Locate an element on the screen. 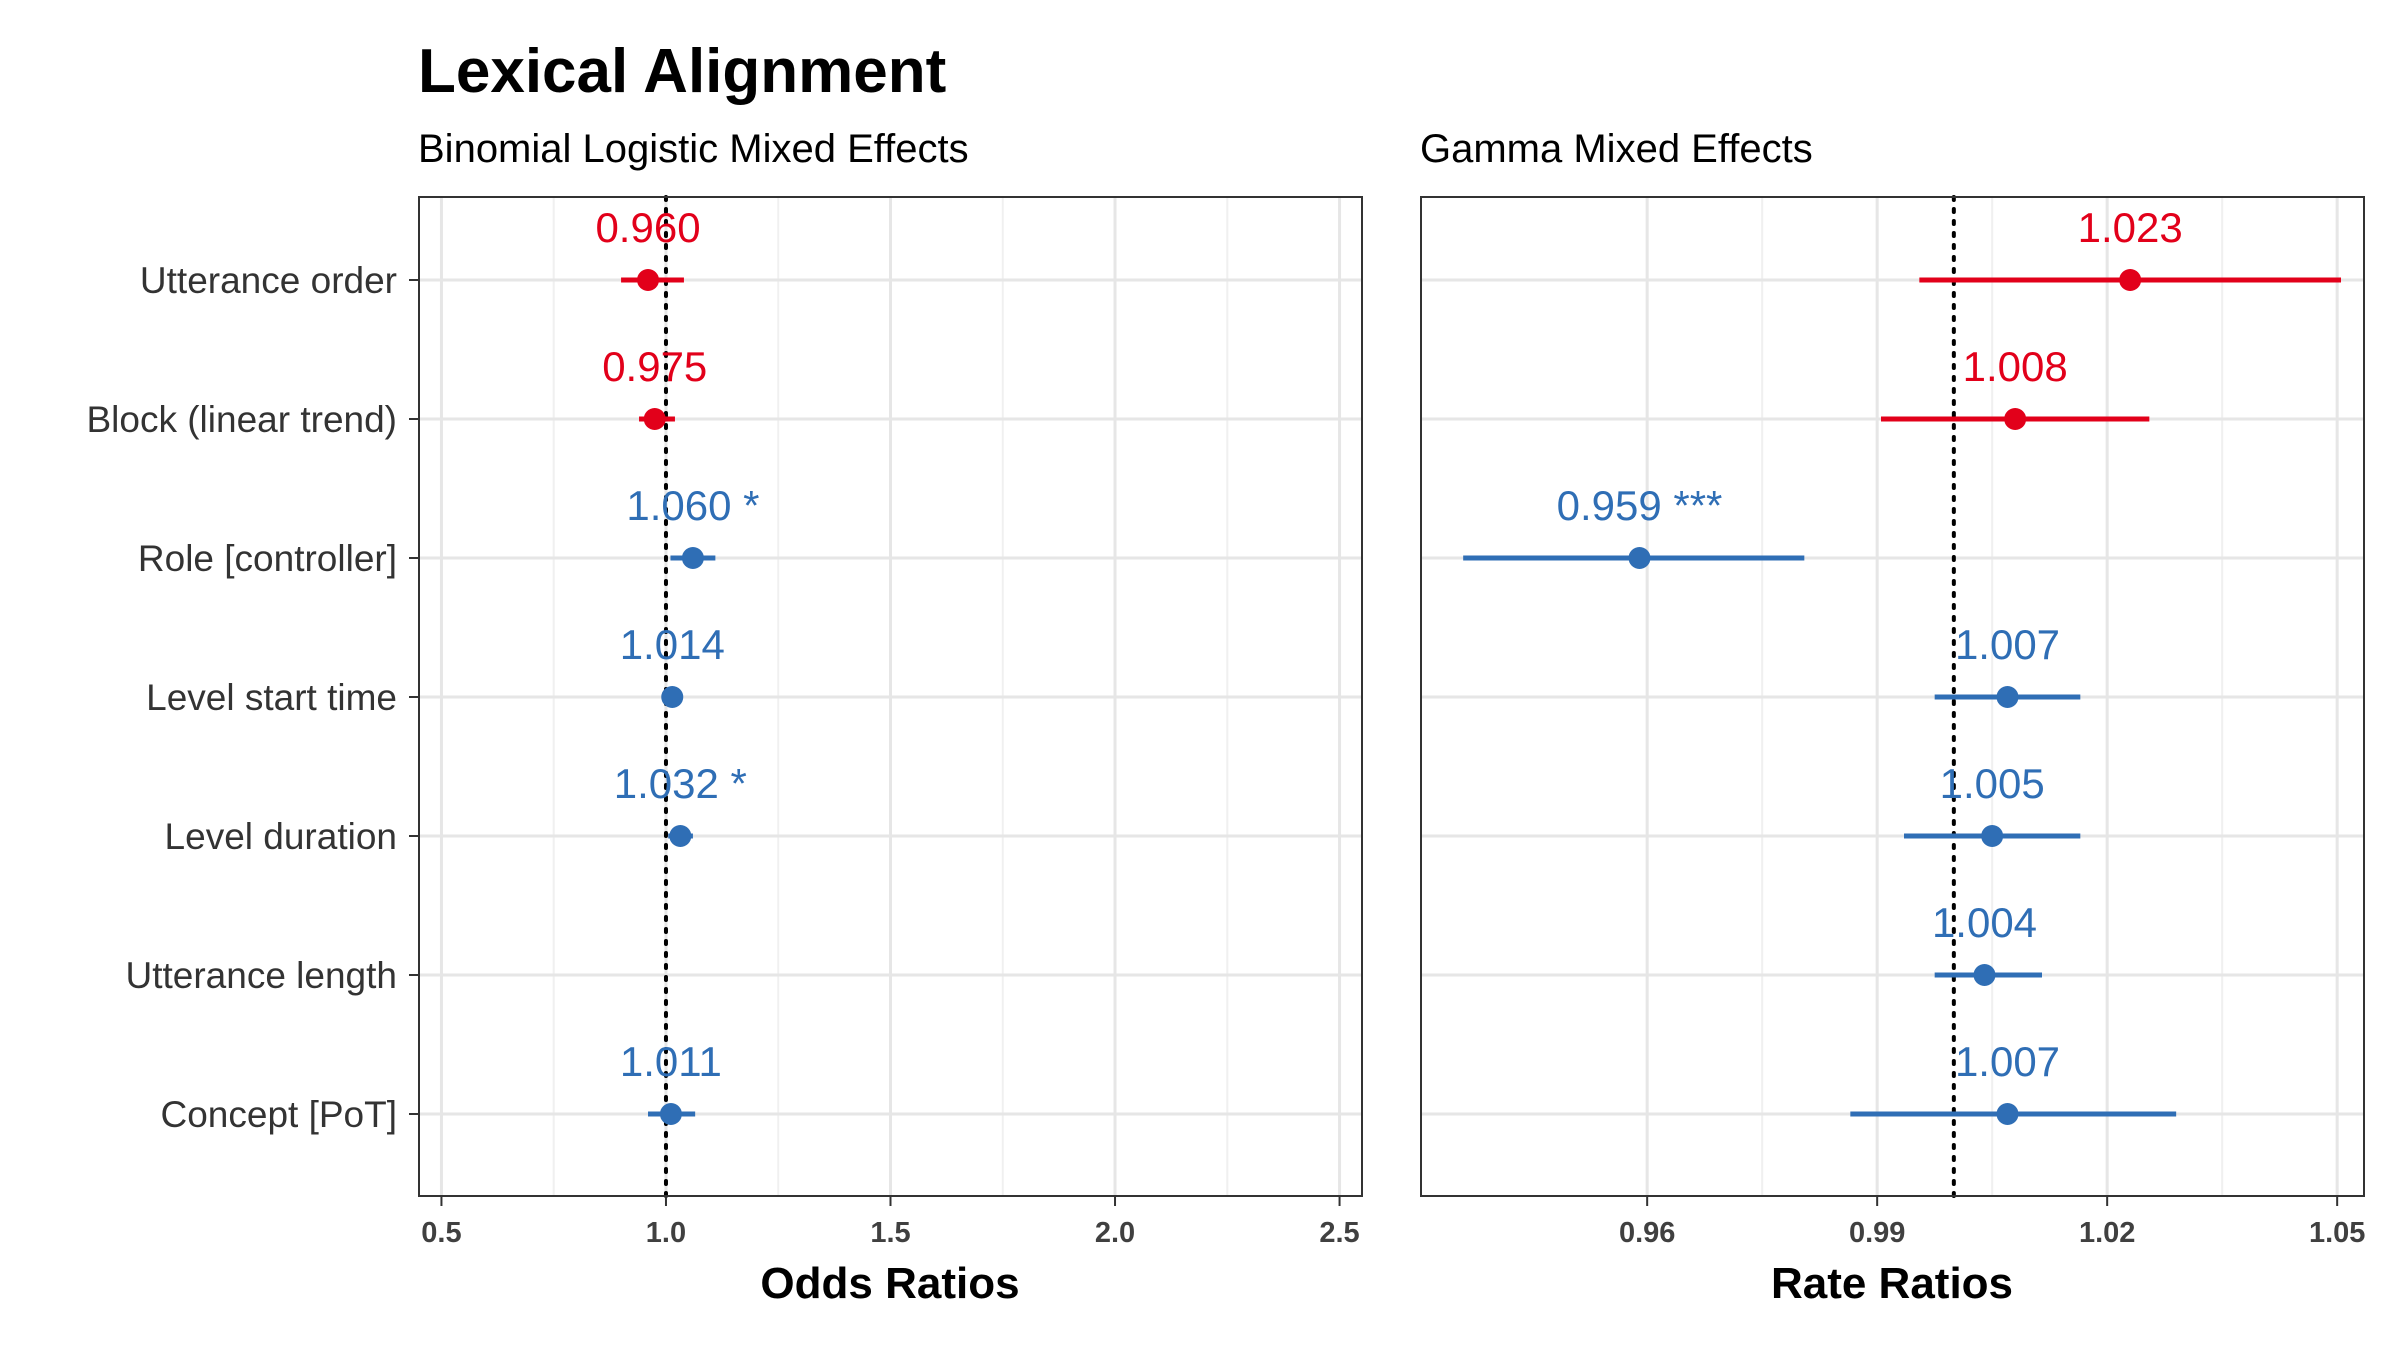  estimate-label: 1.032 * is located at coordinates (680, 783).